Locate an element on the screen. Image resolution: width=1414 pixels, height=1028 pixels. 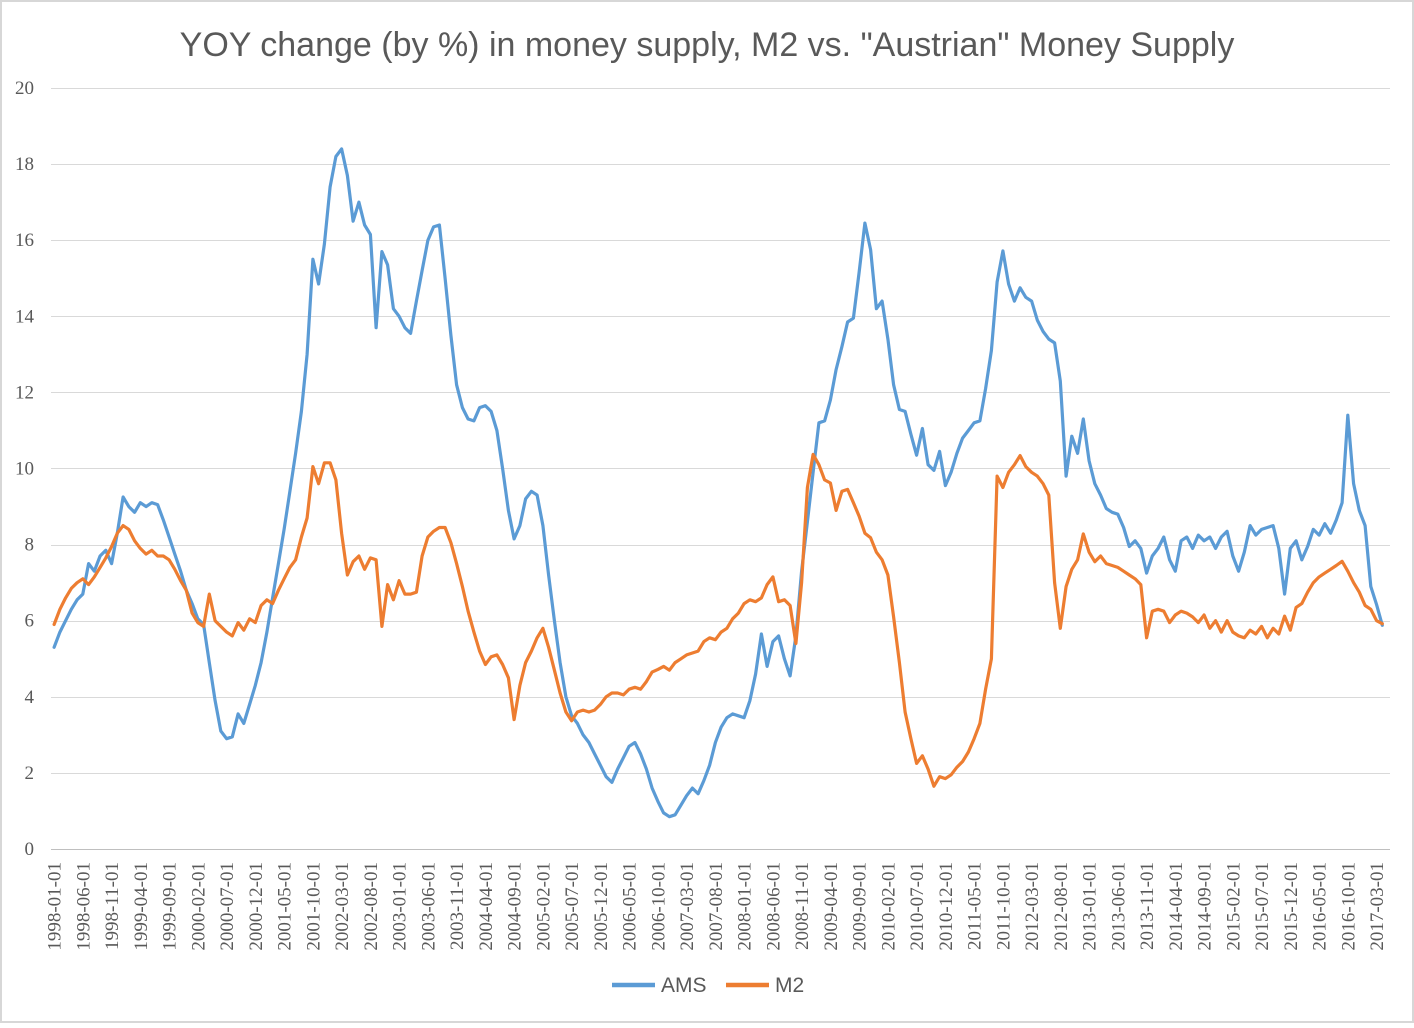
svg-text: 2008-01-01 is located at coordinates (745, 906).